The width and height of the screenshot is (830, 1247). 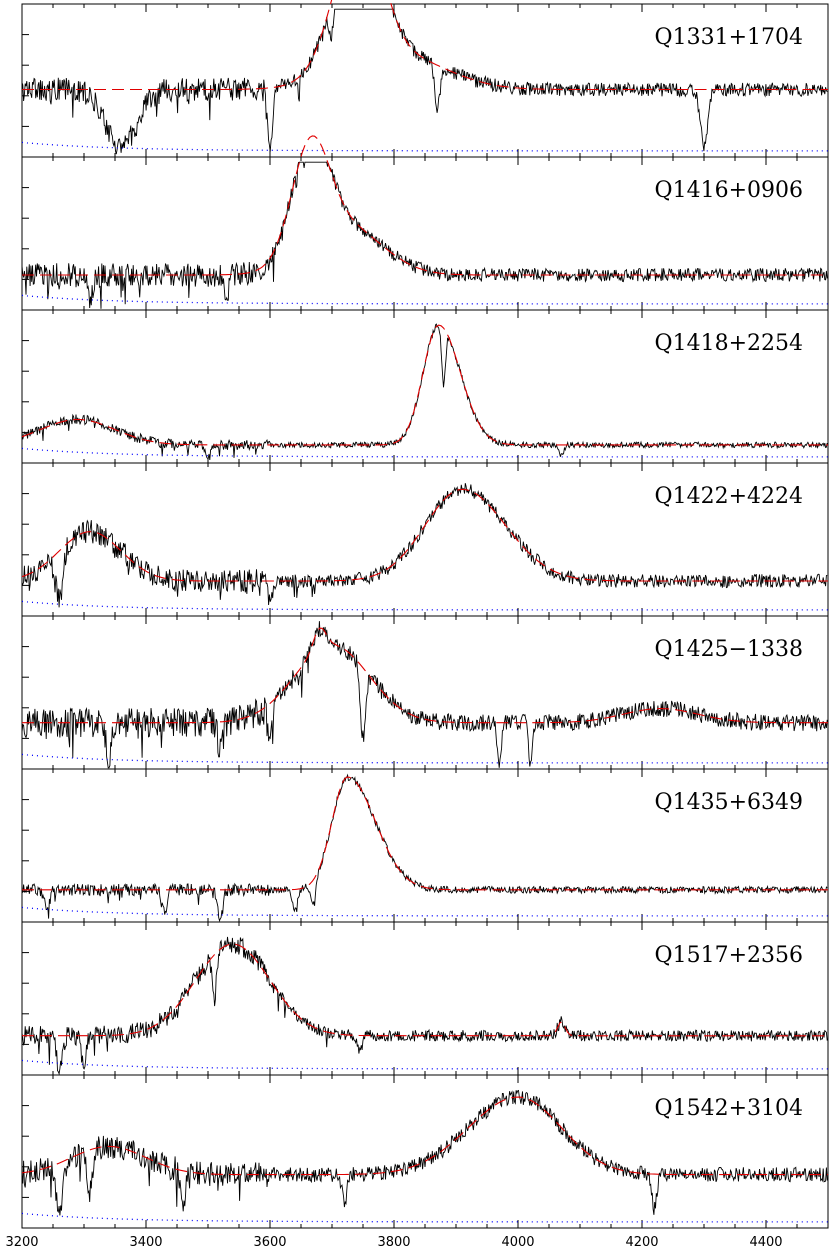 I want to click on x-tick-label: 4200, so click(x=641, y=1241).